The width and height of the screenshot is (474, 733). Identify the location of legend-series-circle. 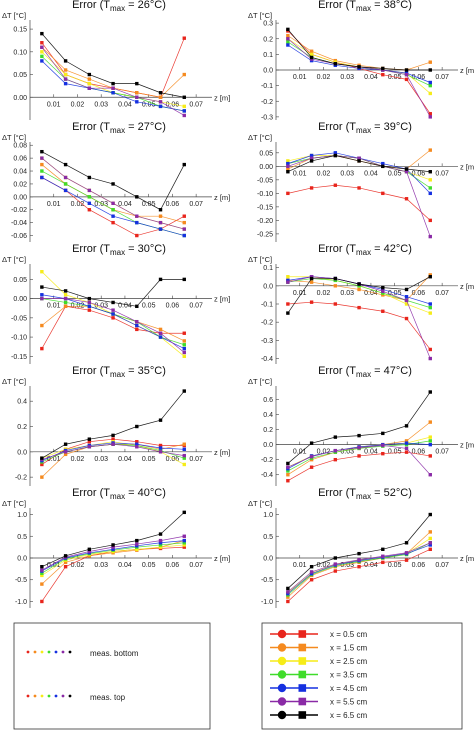
(282, 634).